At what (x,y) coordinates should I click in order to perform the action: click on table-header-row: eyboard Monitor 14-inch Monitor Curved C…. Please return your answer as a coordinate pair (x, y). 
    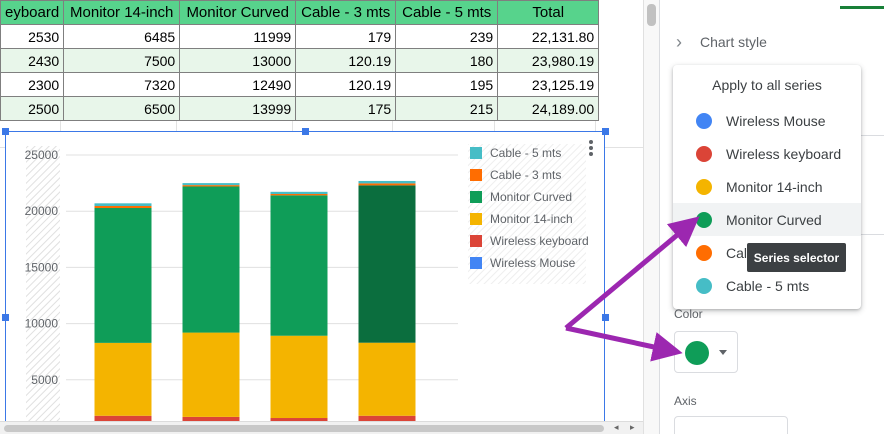
    Looking at the image, I should click on (300, 12).